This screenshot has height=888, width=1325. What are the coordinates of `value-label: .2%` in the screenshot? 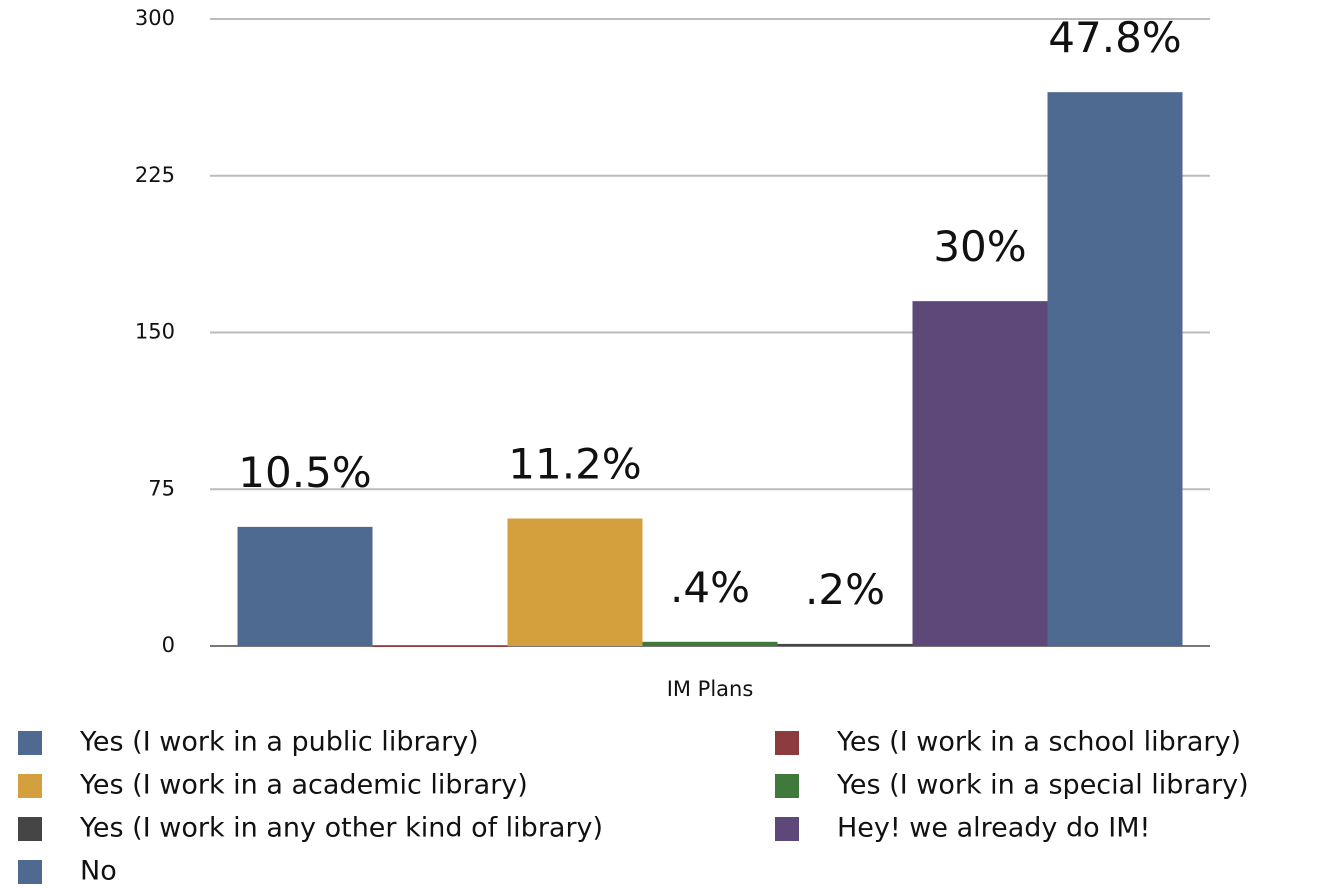 It's located at (845, 589).